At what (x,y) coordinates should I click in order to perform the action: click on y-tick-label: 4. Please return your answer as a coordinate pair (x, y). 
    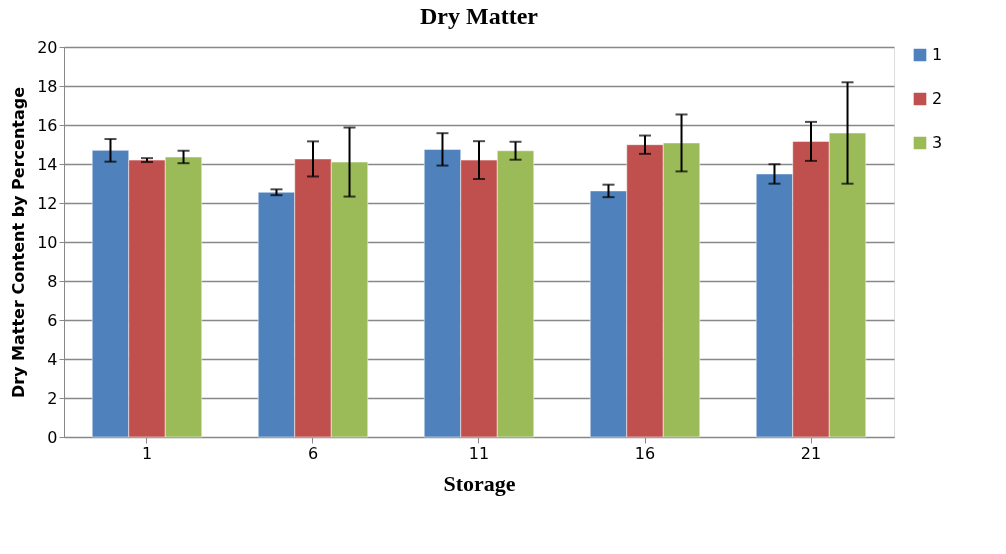
    Looking at the image, I should click on (52, 359).